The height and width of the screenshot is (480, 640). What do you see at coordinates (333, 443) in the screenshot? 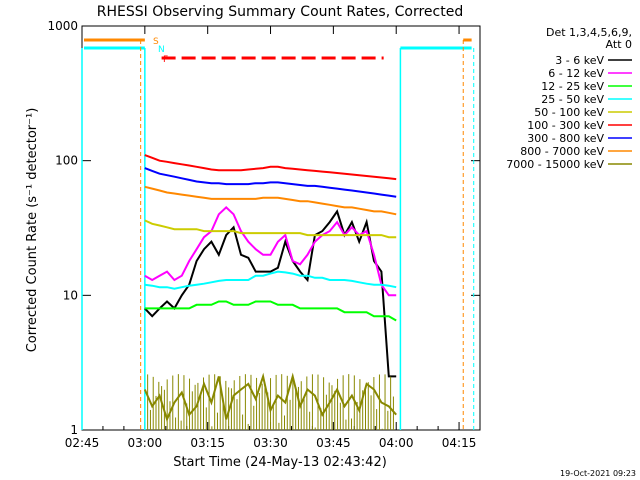
I see `x-tick-label: 03:45` at bounding box center [333, 443].